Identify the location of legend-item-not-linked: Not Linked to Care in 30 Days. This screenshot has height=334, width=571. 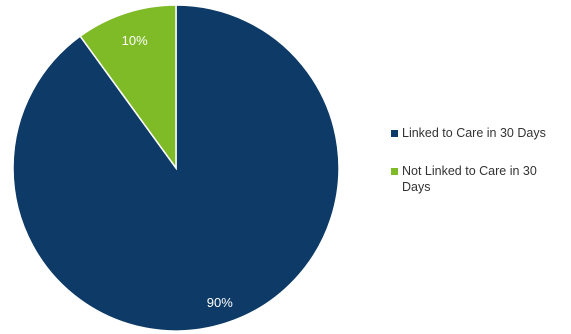
(478, 179).